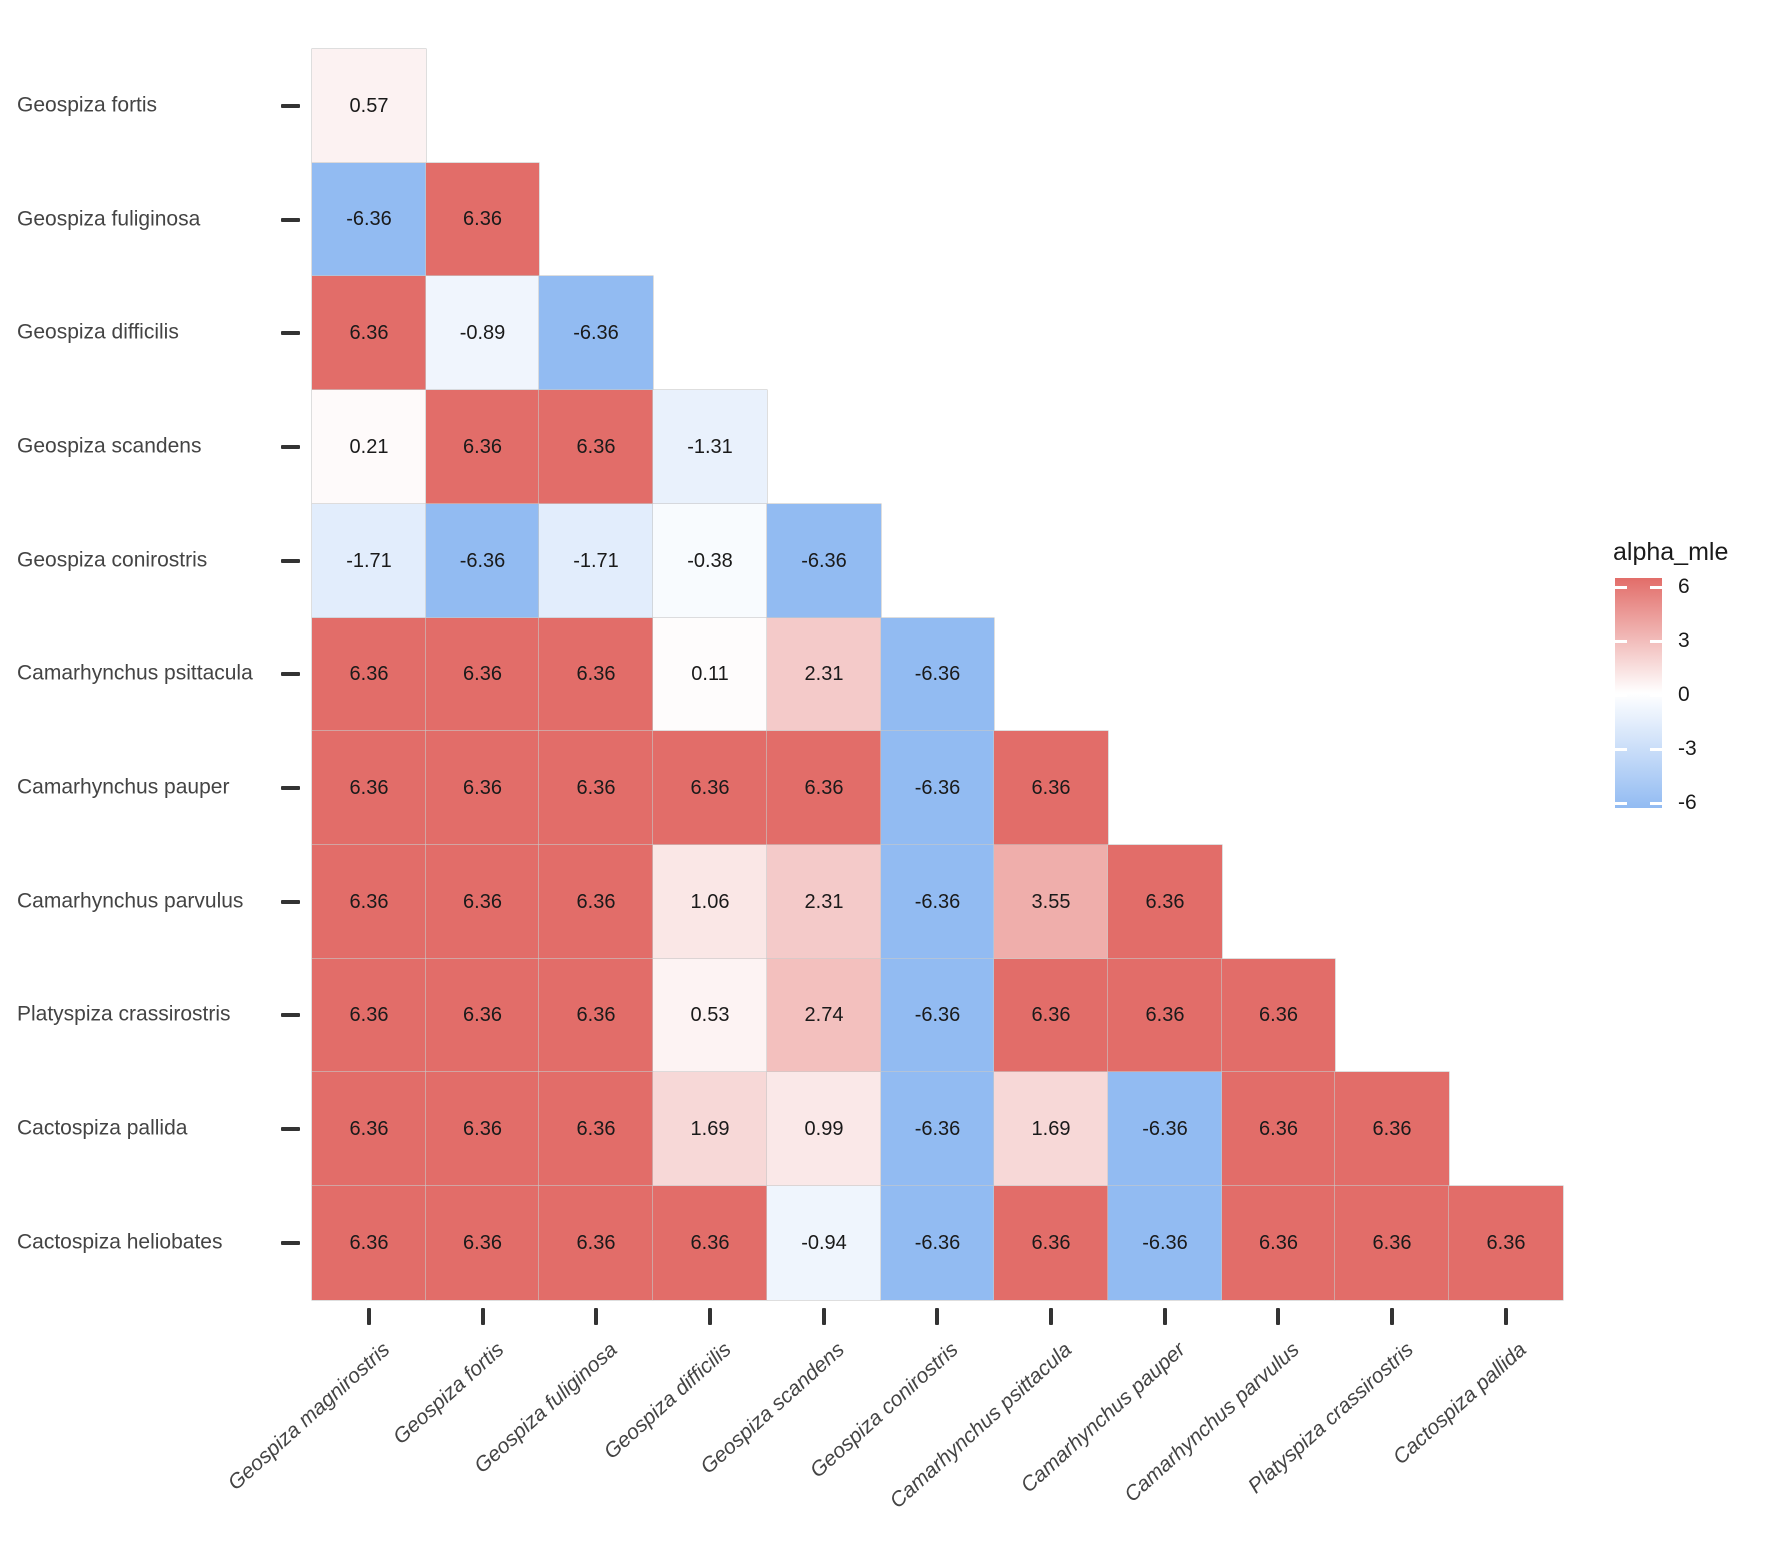  Describe the element at coordinates (369, 106) in the screenshot. I see `heatmap-cell: 0.57` at that location.